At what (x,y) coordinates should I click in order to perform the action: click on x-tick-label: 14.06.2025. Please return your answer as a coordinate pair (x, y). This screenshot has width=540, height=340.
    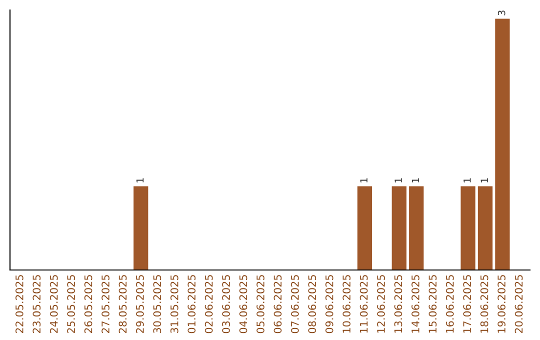
    Looking at the image, I should click on (416, 304).